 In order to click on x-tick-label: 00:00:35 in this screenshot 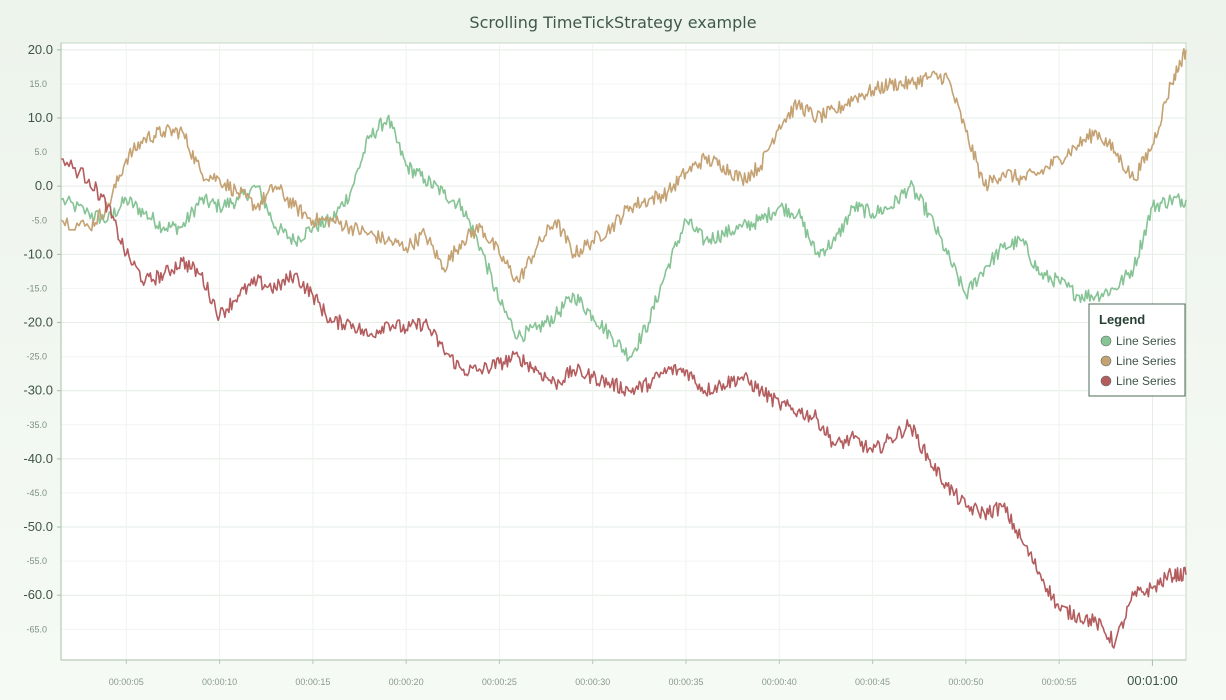, I will do `click(685, 682)`.